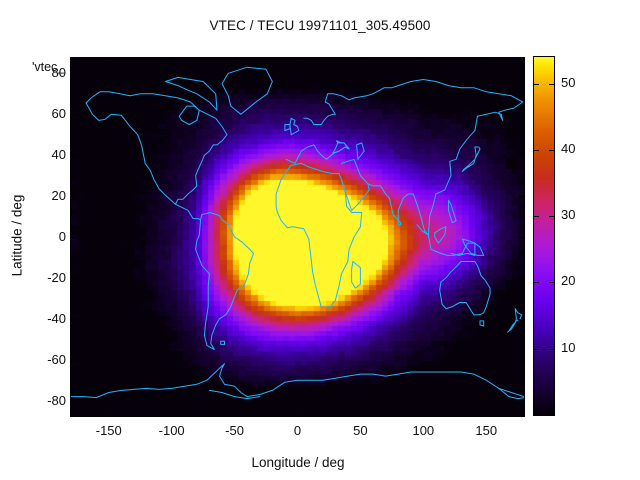 The width and height of the screenshot is (640, 480). I want to click on y-axis-tick-label: -20, so click(56, 277).